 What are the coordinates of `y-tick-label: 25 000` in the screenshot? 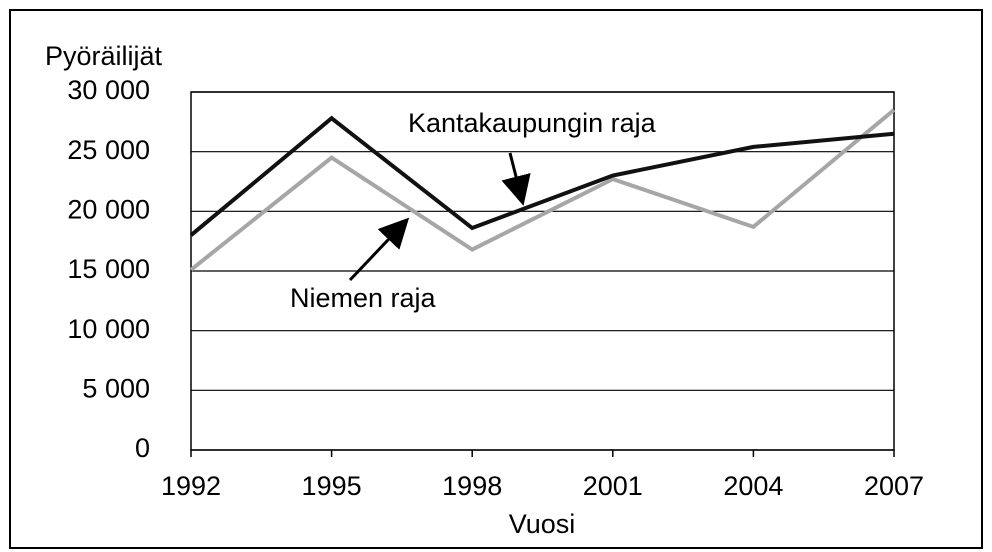 It's located at (108, 150).